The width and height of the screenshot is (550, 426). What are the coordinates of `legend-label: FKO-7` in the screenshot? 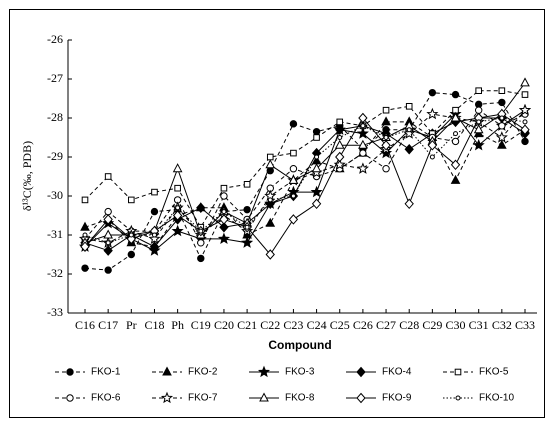 It's located at (203, 398).